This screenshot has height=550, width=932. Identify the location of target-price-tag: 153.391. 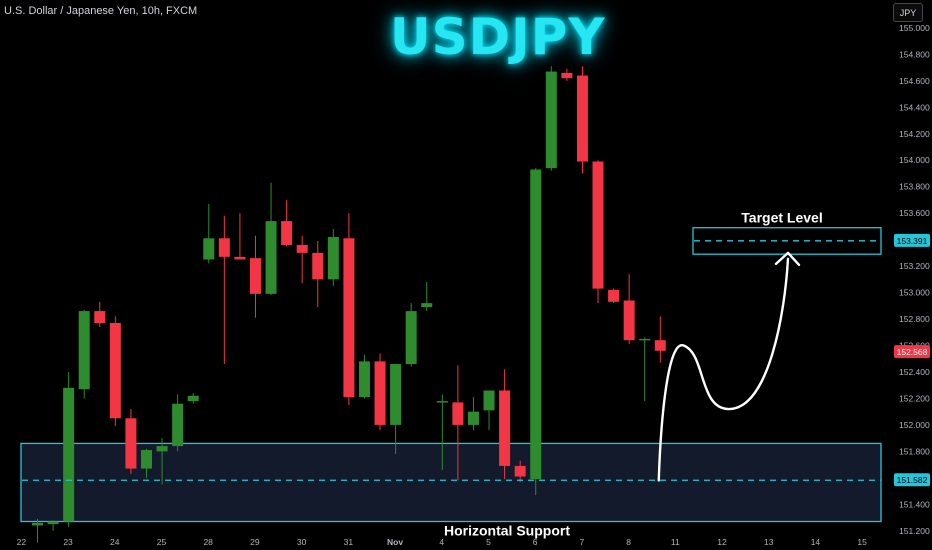
(912, 241).